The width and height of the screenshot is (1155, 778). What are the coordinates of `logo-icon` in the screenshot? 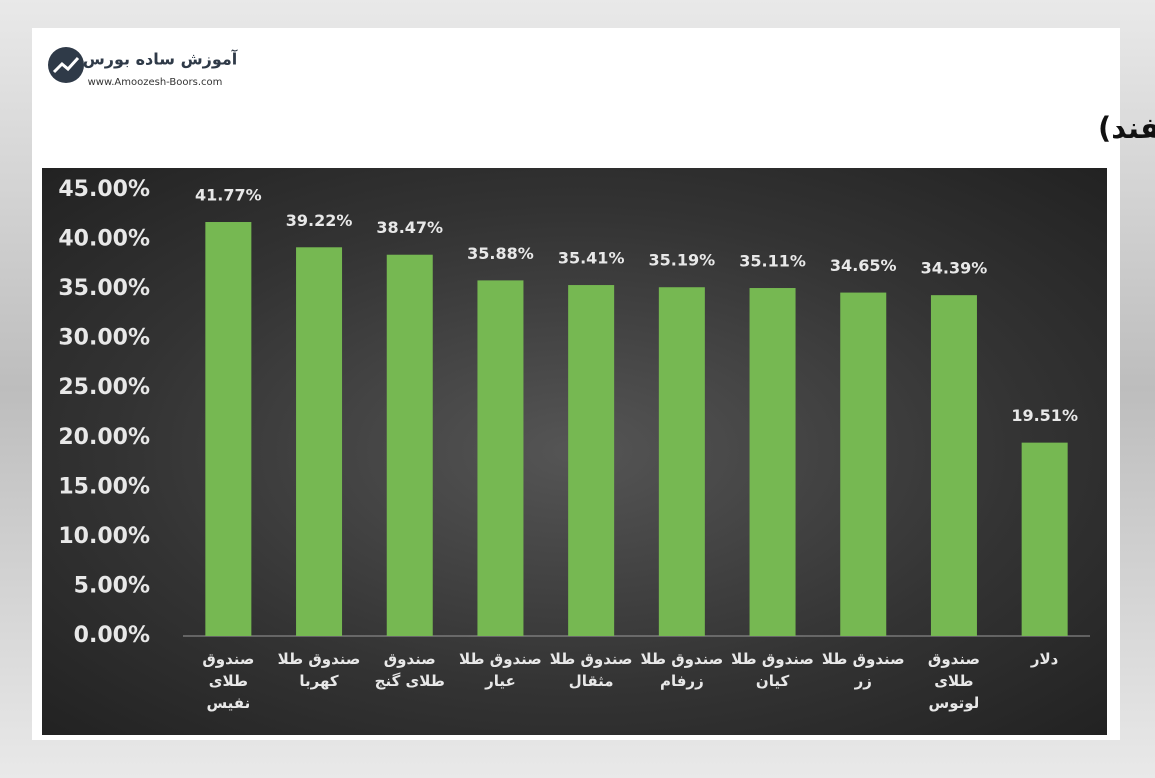 It's located at (66, 65).